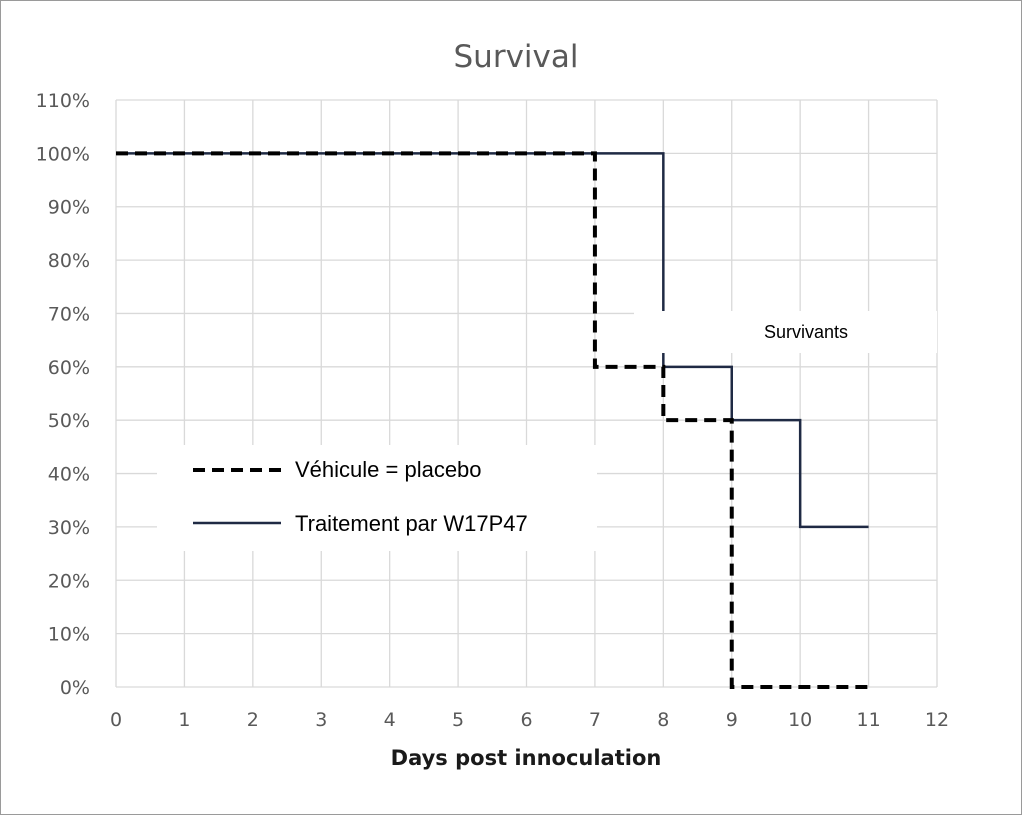 This screenshot has height=821, width=1024. What do you see at coordinates (69, 581) in the screenshot?
I see `y-tick-label: 20%` at bounding box center [69, 581].